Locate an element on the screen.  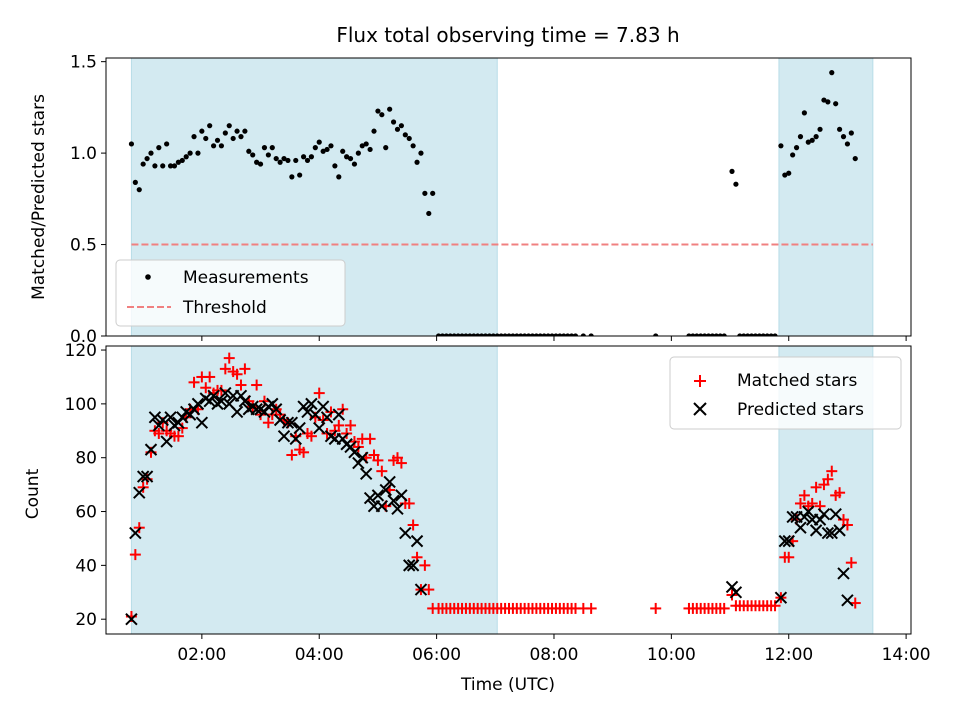
legend-label-matched: Matched stars is located at coordinates (797, 381).